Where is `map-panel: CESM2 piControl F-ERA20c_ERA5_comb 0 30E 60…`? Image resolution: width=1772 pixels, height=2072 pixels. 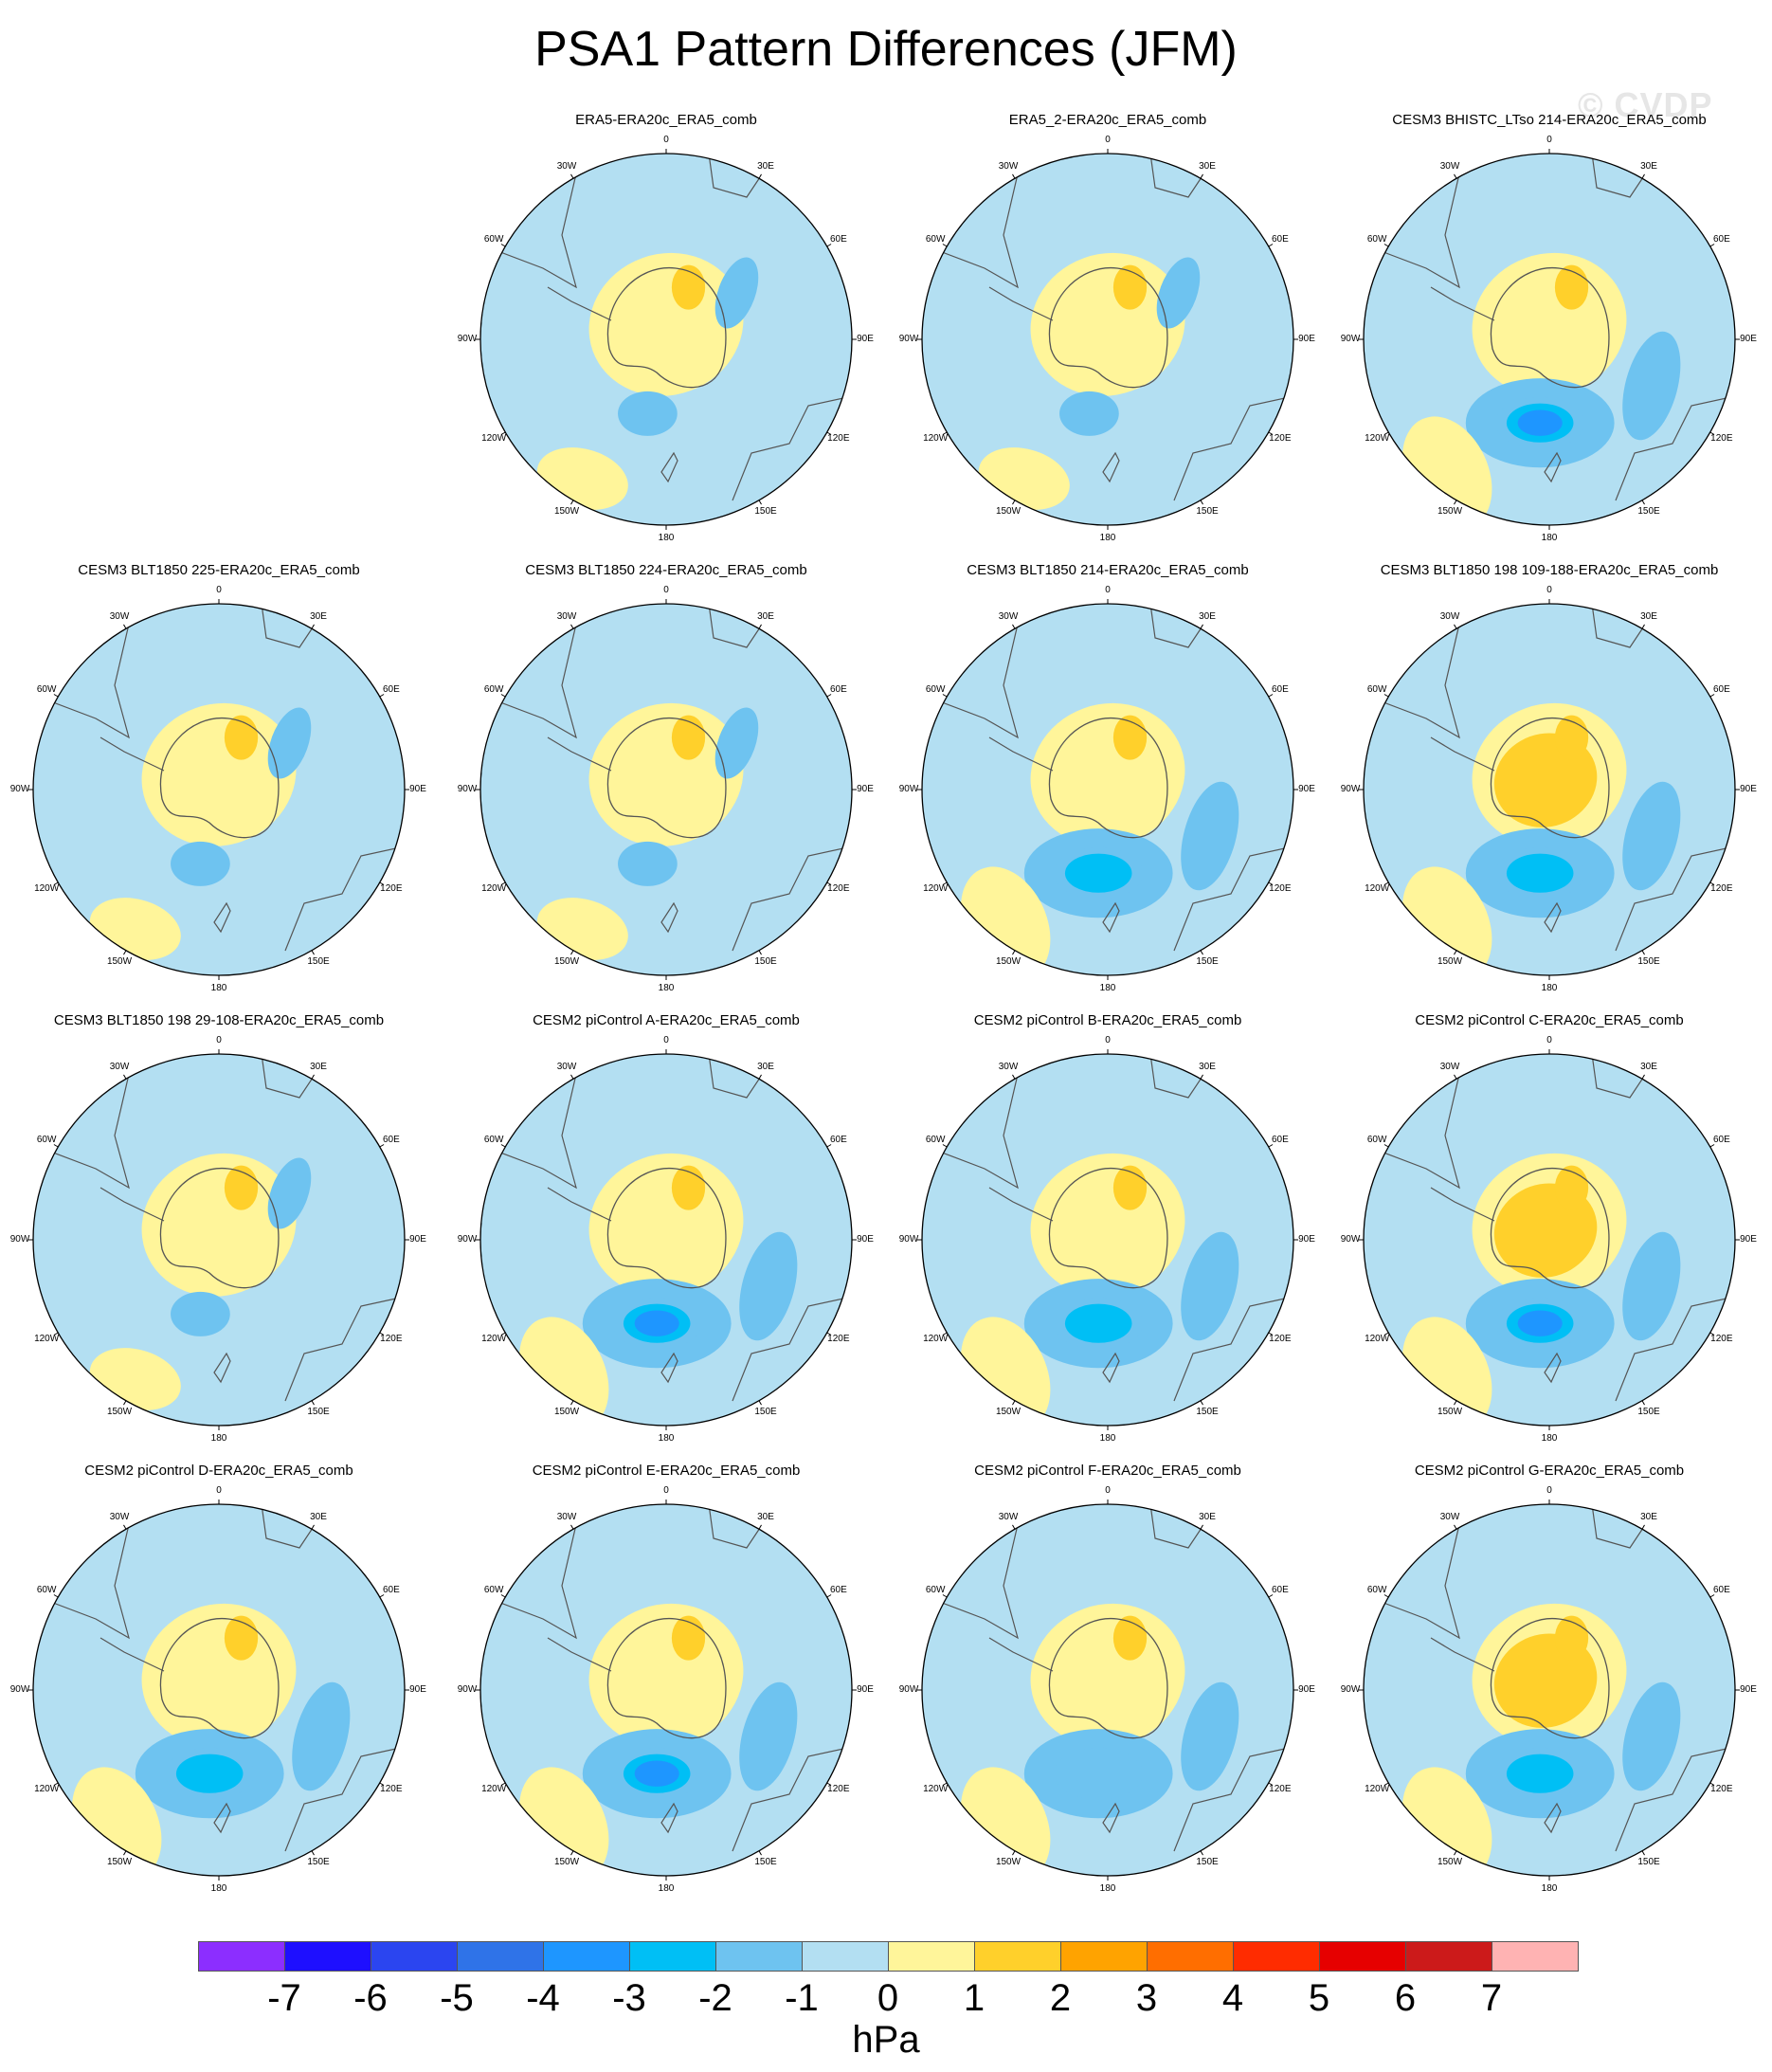 map-panel: CESM2 piControl F-ERA20c_ERA5_comb 0 30E 60… is located at coordinates (1108, 1685).